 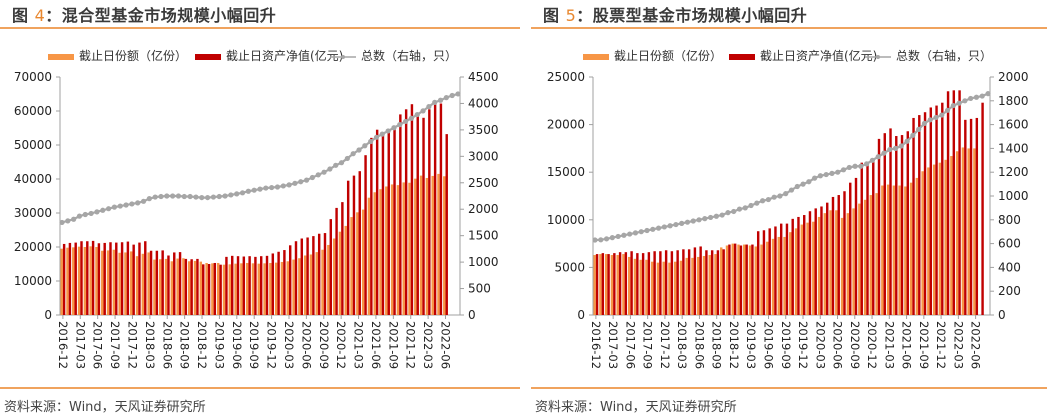 What do you see at coordinates (668, 55) in the screenshot?
I see `legend-label-shares: 截止日份额（亿份）` at bounding box center [668, 55].